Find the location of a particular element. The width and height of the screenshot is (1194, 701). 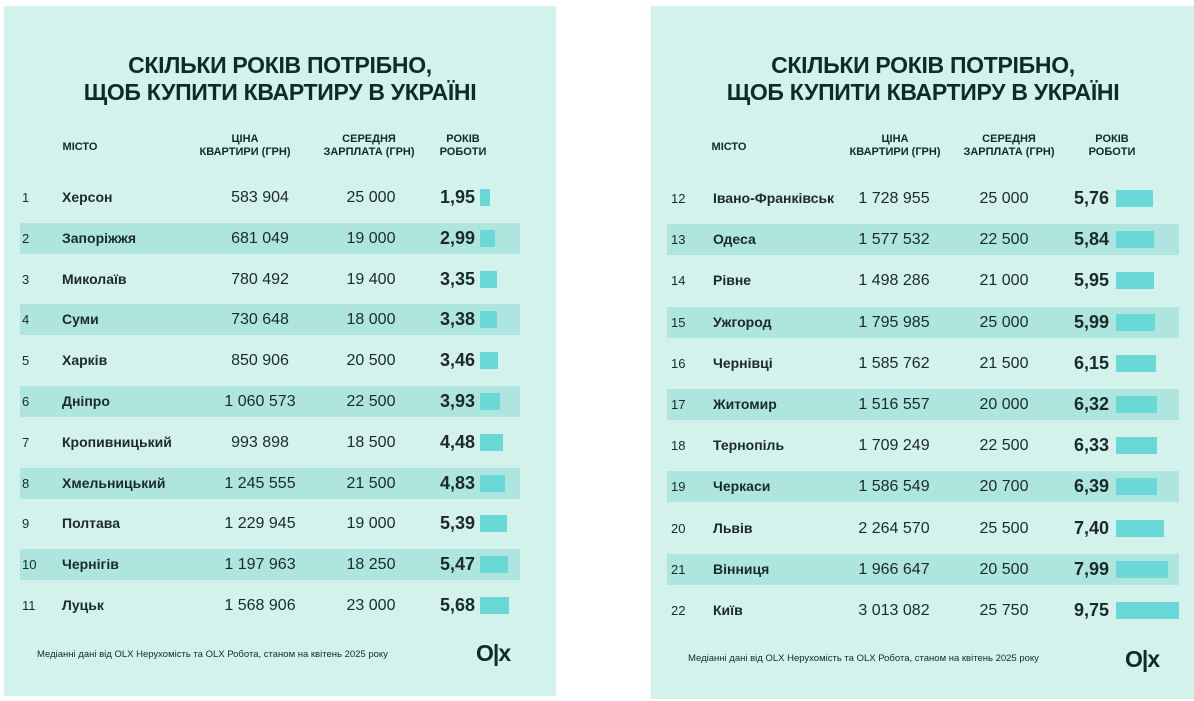

table-row: 11 Луцьк 1 568 906 23 000 5,68 is located at coordinates (270, 605).